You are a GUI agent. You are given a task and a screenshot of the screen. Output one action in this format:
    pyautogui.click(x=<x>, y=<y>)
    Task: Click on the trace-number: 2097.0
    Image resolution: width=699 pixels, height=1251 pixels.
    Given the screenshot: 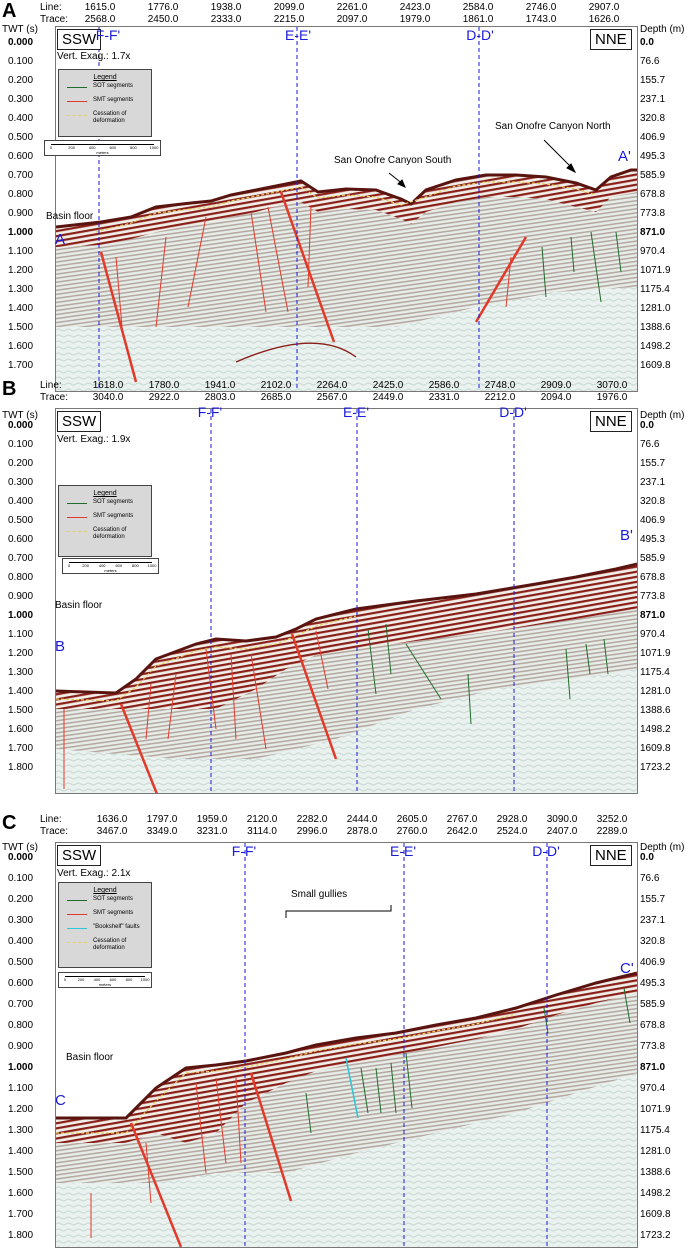 What is the action you would take?
    pyautogui.click(x=352, y=19)
    